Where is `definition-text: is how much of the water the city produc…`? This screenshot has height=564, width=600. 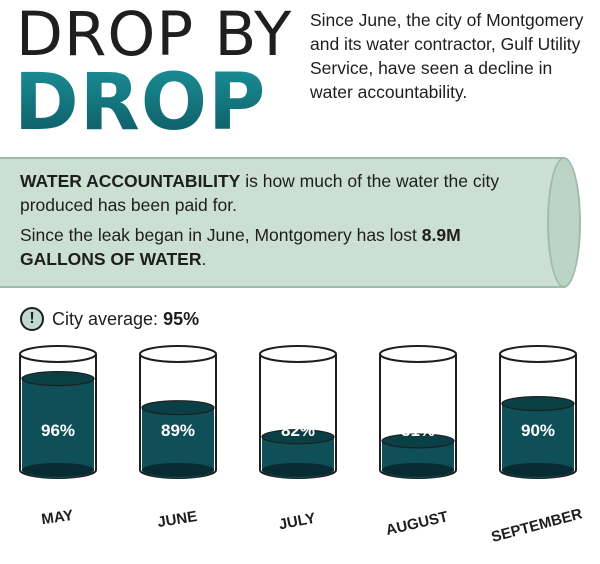 definition-text: is how much of the water the city produc… is located at coordinates (260, 193).